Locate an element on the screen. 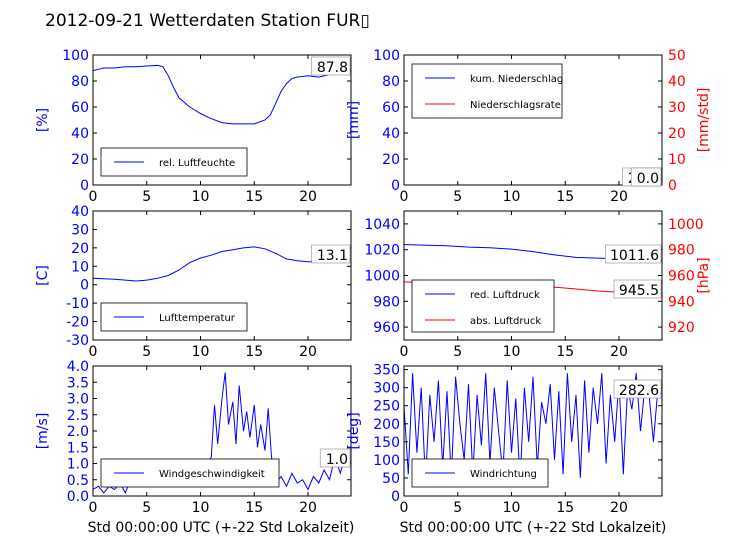 The height and width of the screenshot is (552, 736). legend-entry: Windgeschwindigkeit is located at coordinates (212, 474).